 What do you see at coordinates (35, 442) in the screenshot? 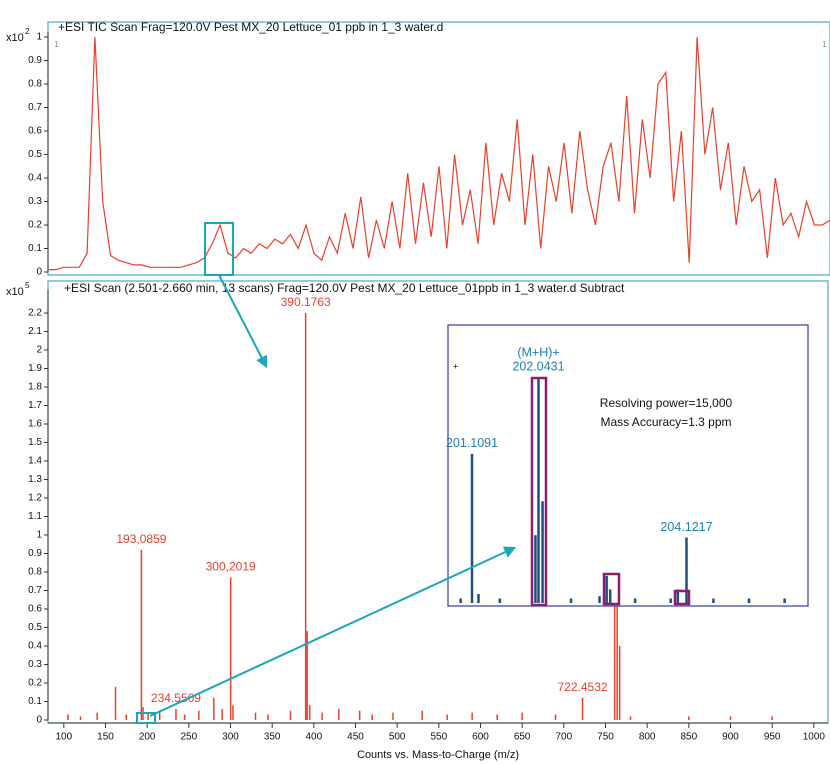
I see `y-tick-label: 1.5` at bounding box center [35, 442].